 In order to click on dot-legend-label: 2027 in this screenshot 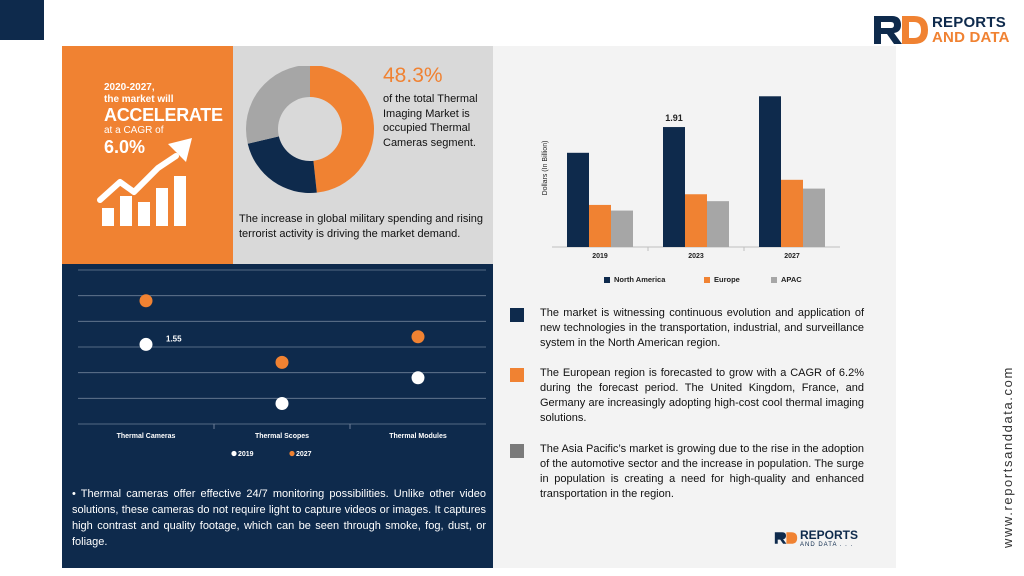, I will do `click(304, 454)`.